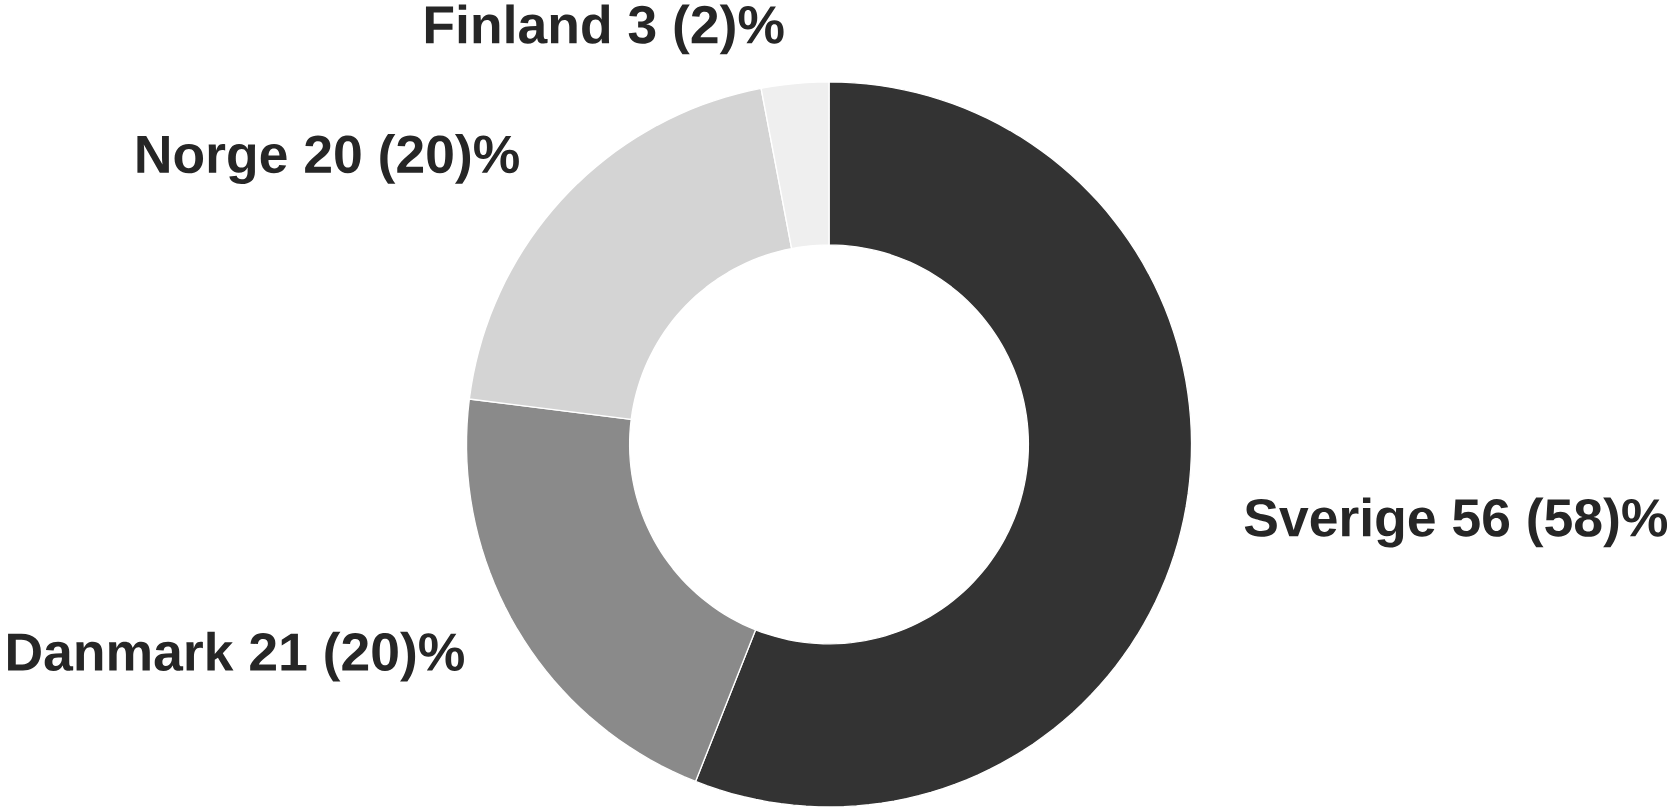 The width and height of the screenshot is (1673, 808). Describe the element at coordinates (212, 160) in the screenshot. I see `slice-label: Norge` at that location.